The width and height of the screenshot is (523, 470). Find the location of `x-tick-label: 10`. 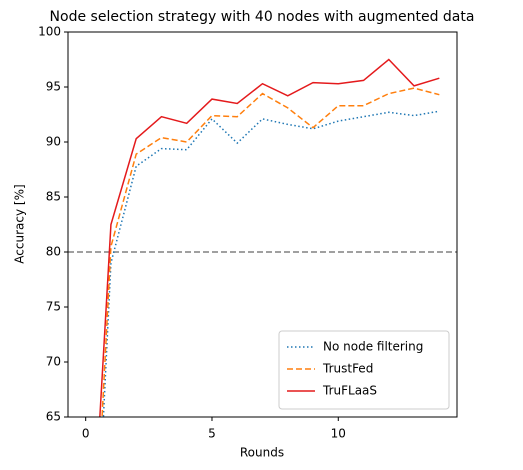

x-tick-label: 10 is located at coordinates (338, 434).